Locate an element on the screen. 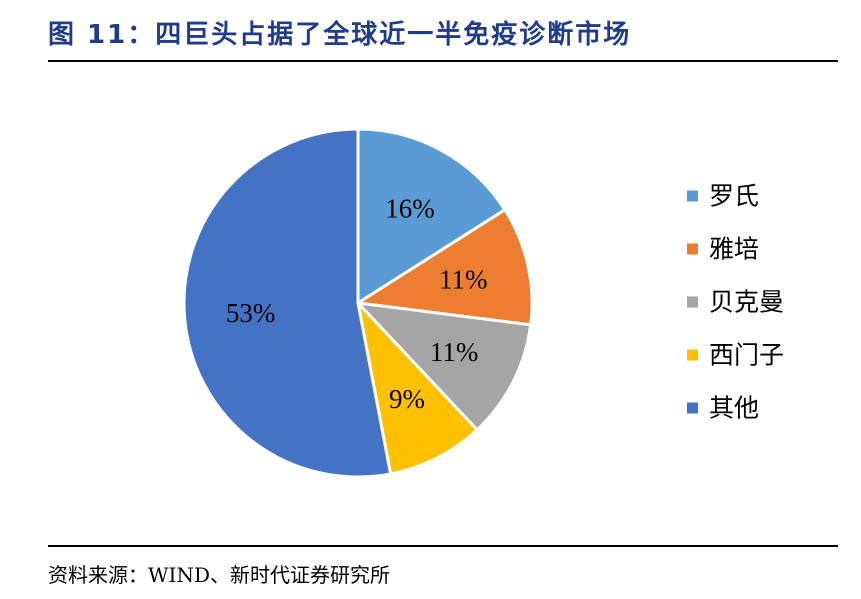 This screenshot has width=861, height=599. legend-label-0: 罗氏 is located at coordinates (734, 196).